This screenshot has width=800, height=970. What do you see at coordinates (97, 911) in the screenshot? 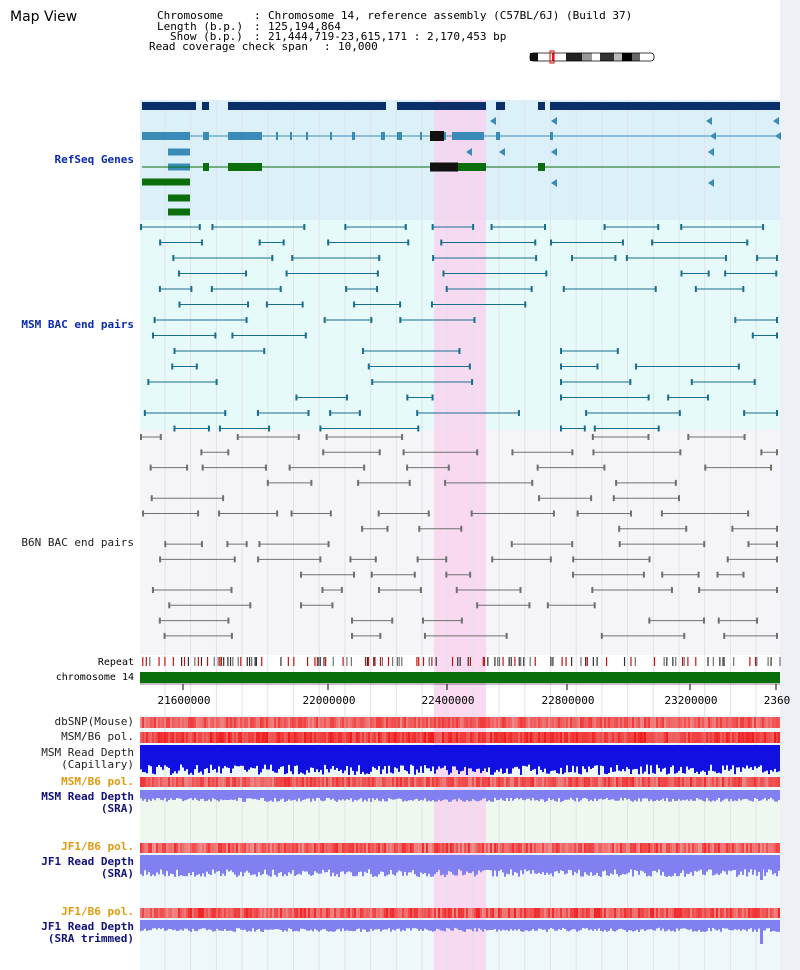
I see `track-label-jf1-b6-pol-2: JF1/B6 pol.` at bounding box center [97, 911].